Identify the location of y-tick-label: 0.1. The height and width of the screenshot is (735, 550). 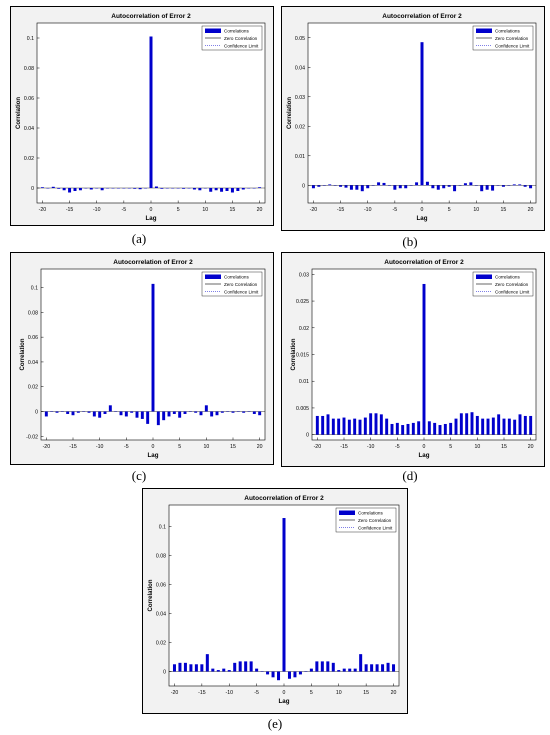
(34, 289).